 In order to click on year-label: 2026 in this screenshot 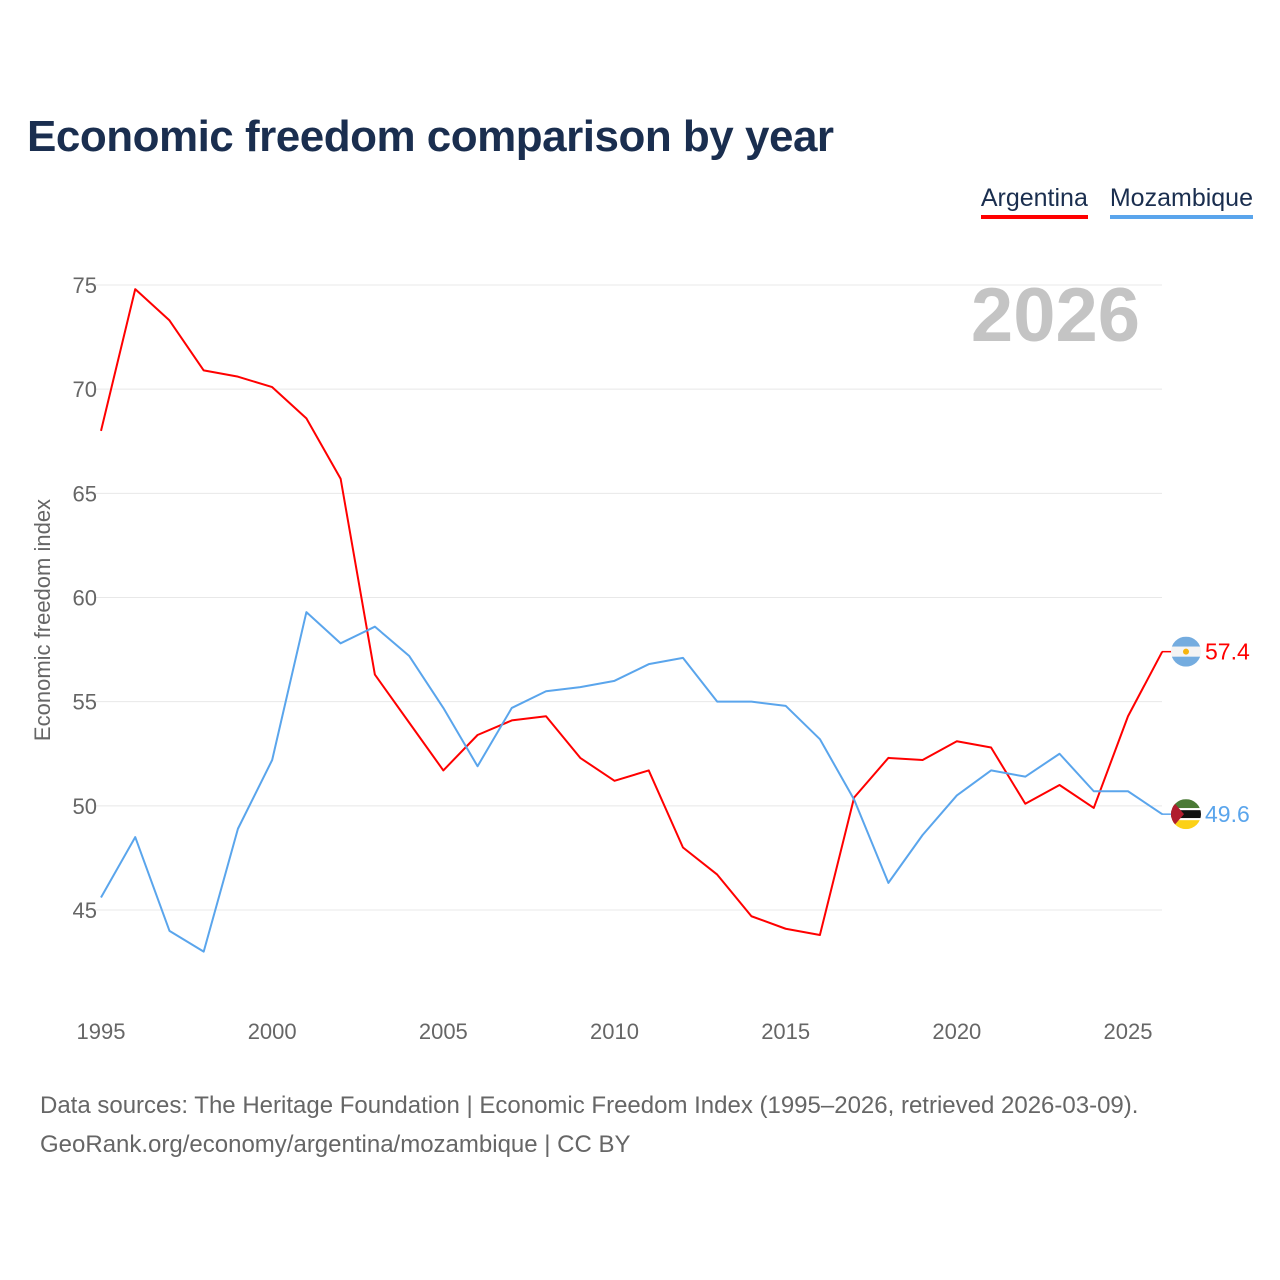, I will do `click(1055, 315)`.